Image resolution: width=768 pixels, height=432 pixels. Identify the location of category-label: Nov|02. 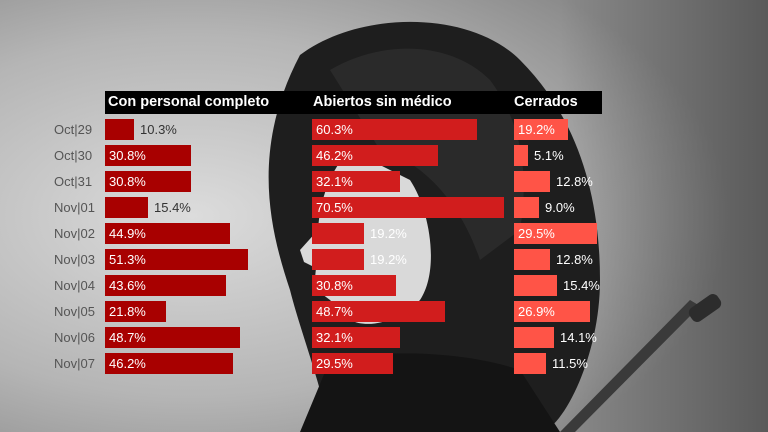
(74, 233).